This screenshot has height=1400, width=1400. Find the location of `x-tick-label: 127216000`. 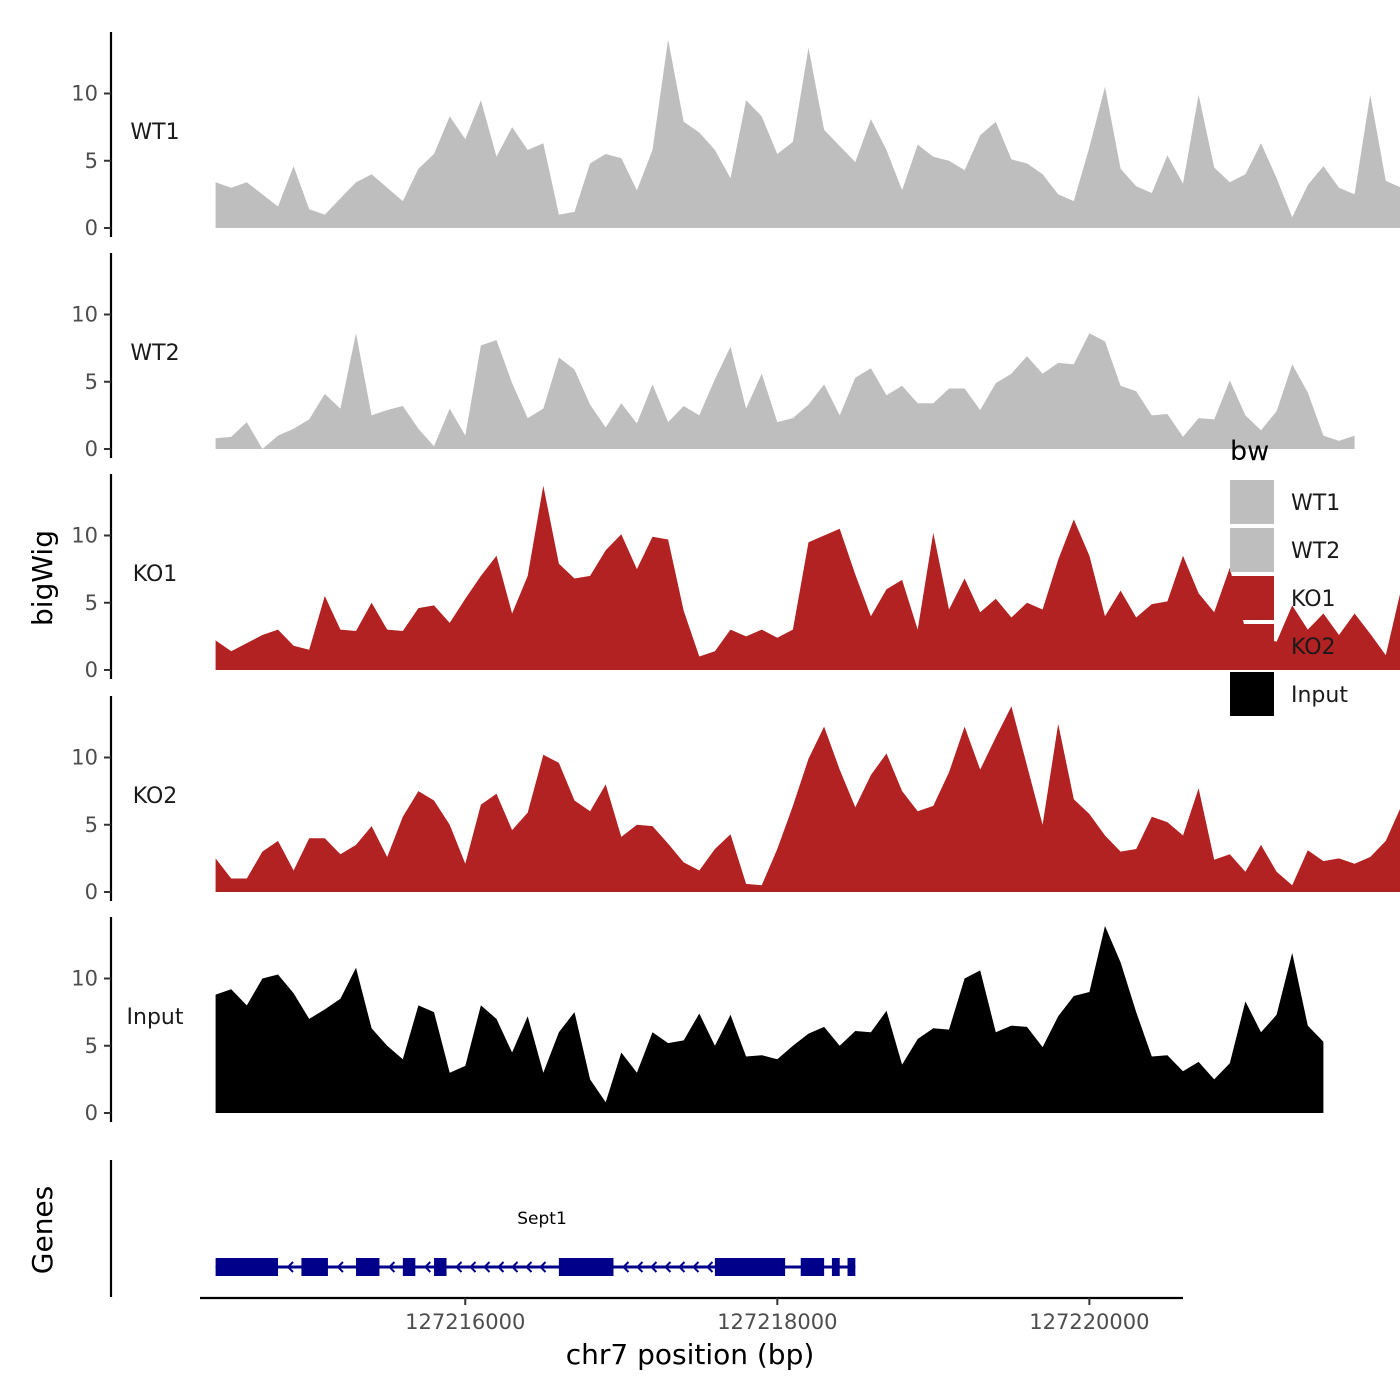

x-tick-label: 127216000 is located at coordinates (465, 1322).